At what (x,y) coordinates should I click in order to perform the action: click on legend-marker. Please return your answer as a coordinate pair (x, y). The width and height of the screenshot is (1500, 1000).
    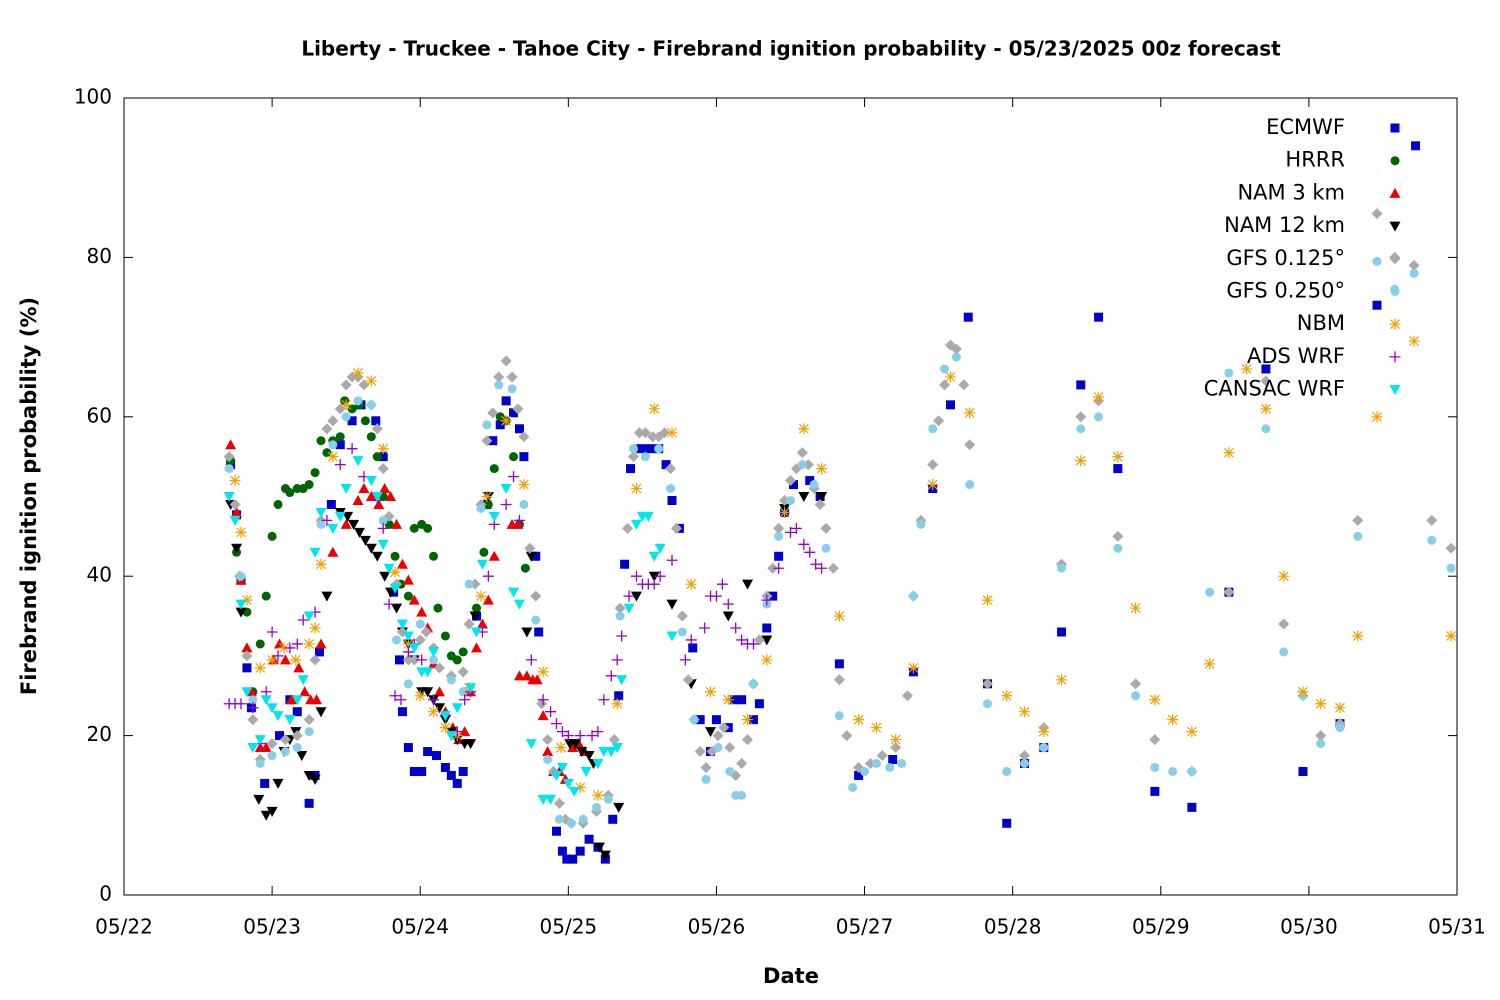
    Looking at the image, I should click on (1395, 192).